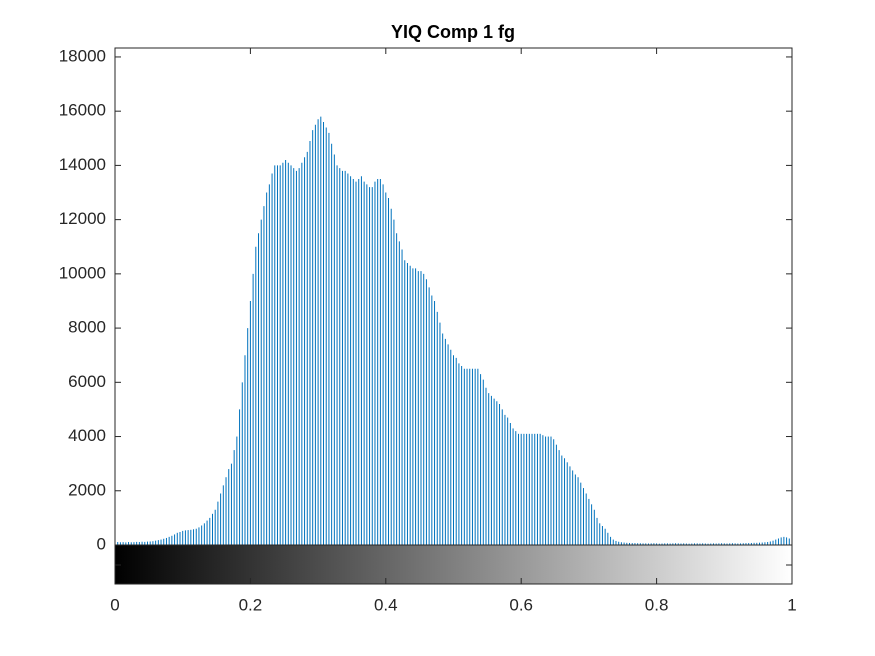 The width and height of the screenshot is (875, 656). What do you see at coordinates (82, 164) in the screenshot?
I see `y-tick-label: 14000` at bounding box center [82, 164].